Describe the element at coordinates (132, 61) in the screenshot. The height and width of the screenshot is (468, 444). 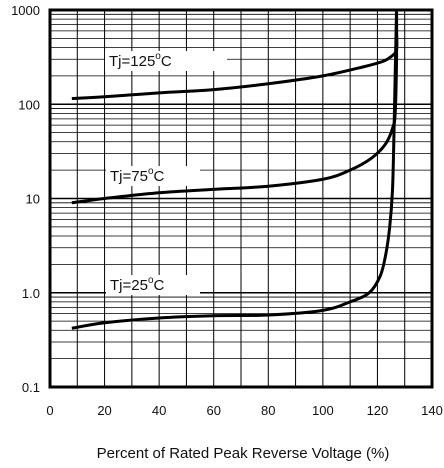
I see `annotation-base: Tj=125` at that location.